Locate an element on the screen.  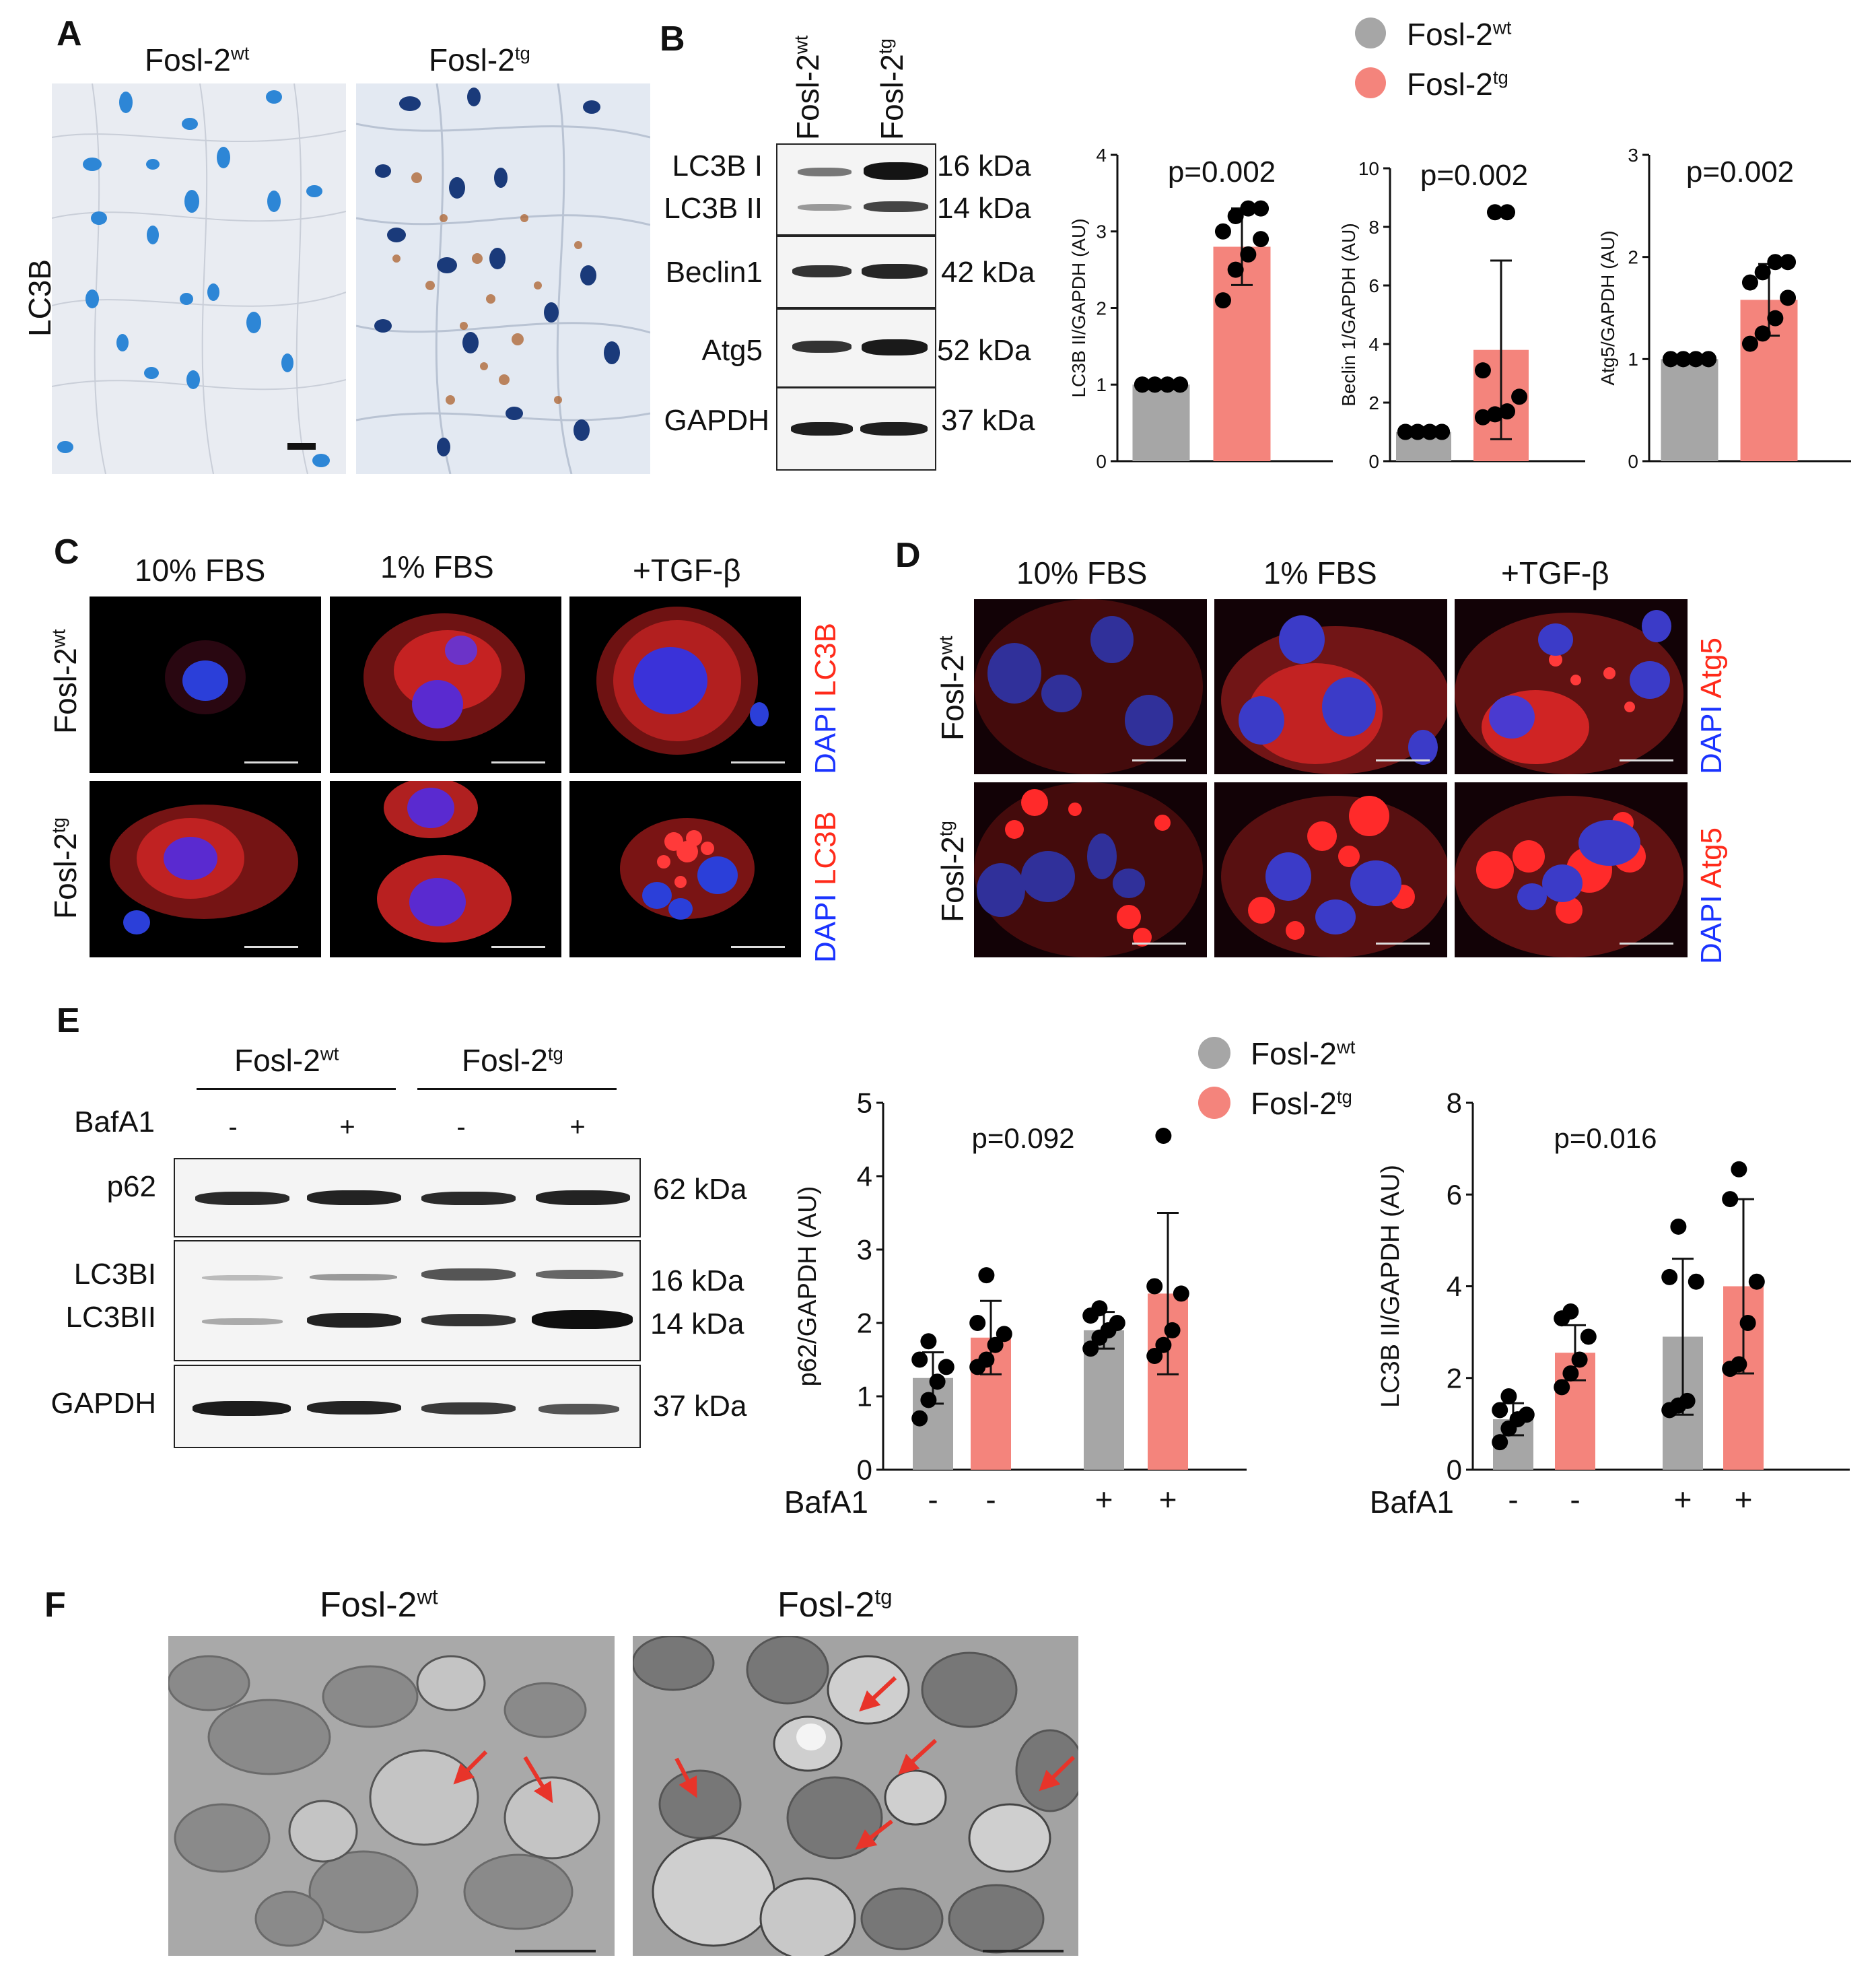
blot-b-label-atg5: Atg5 is located at coordinates (732, 350).